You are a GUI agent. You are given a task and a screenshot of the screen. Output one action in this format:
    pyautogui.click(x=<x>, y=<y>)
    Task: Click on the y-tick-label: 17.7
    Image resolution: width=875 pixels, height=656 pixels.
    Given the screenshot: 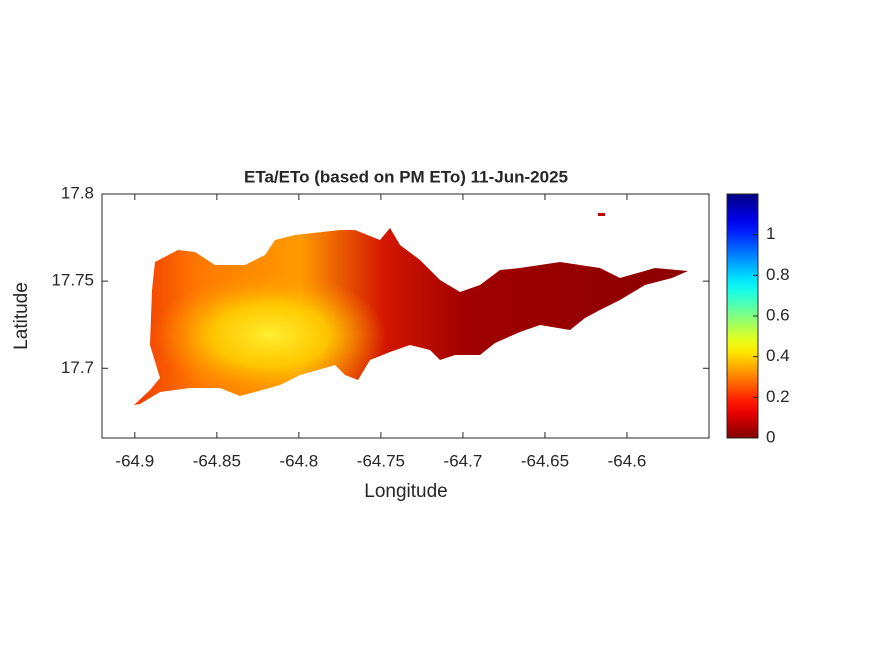 What is the action you would take?
    pyautogui.click(x=77, y=367)
    